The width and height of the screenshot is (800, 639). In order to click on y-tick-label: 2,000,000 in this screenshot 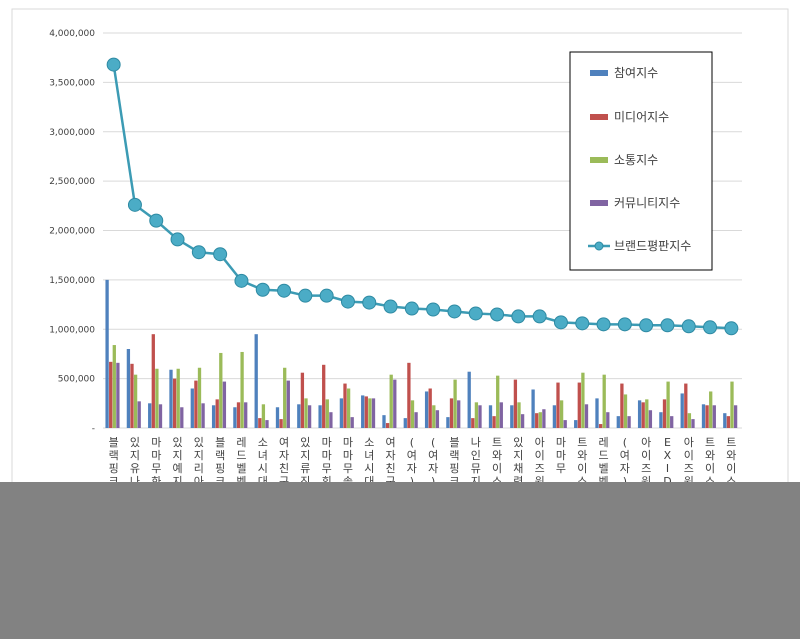, I will do `click(72, 232)`.